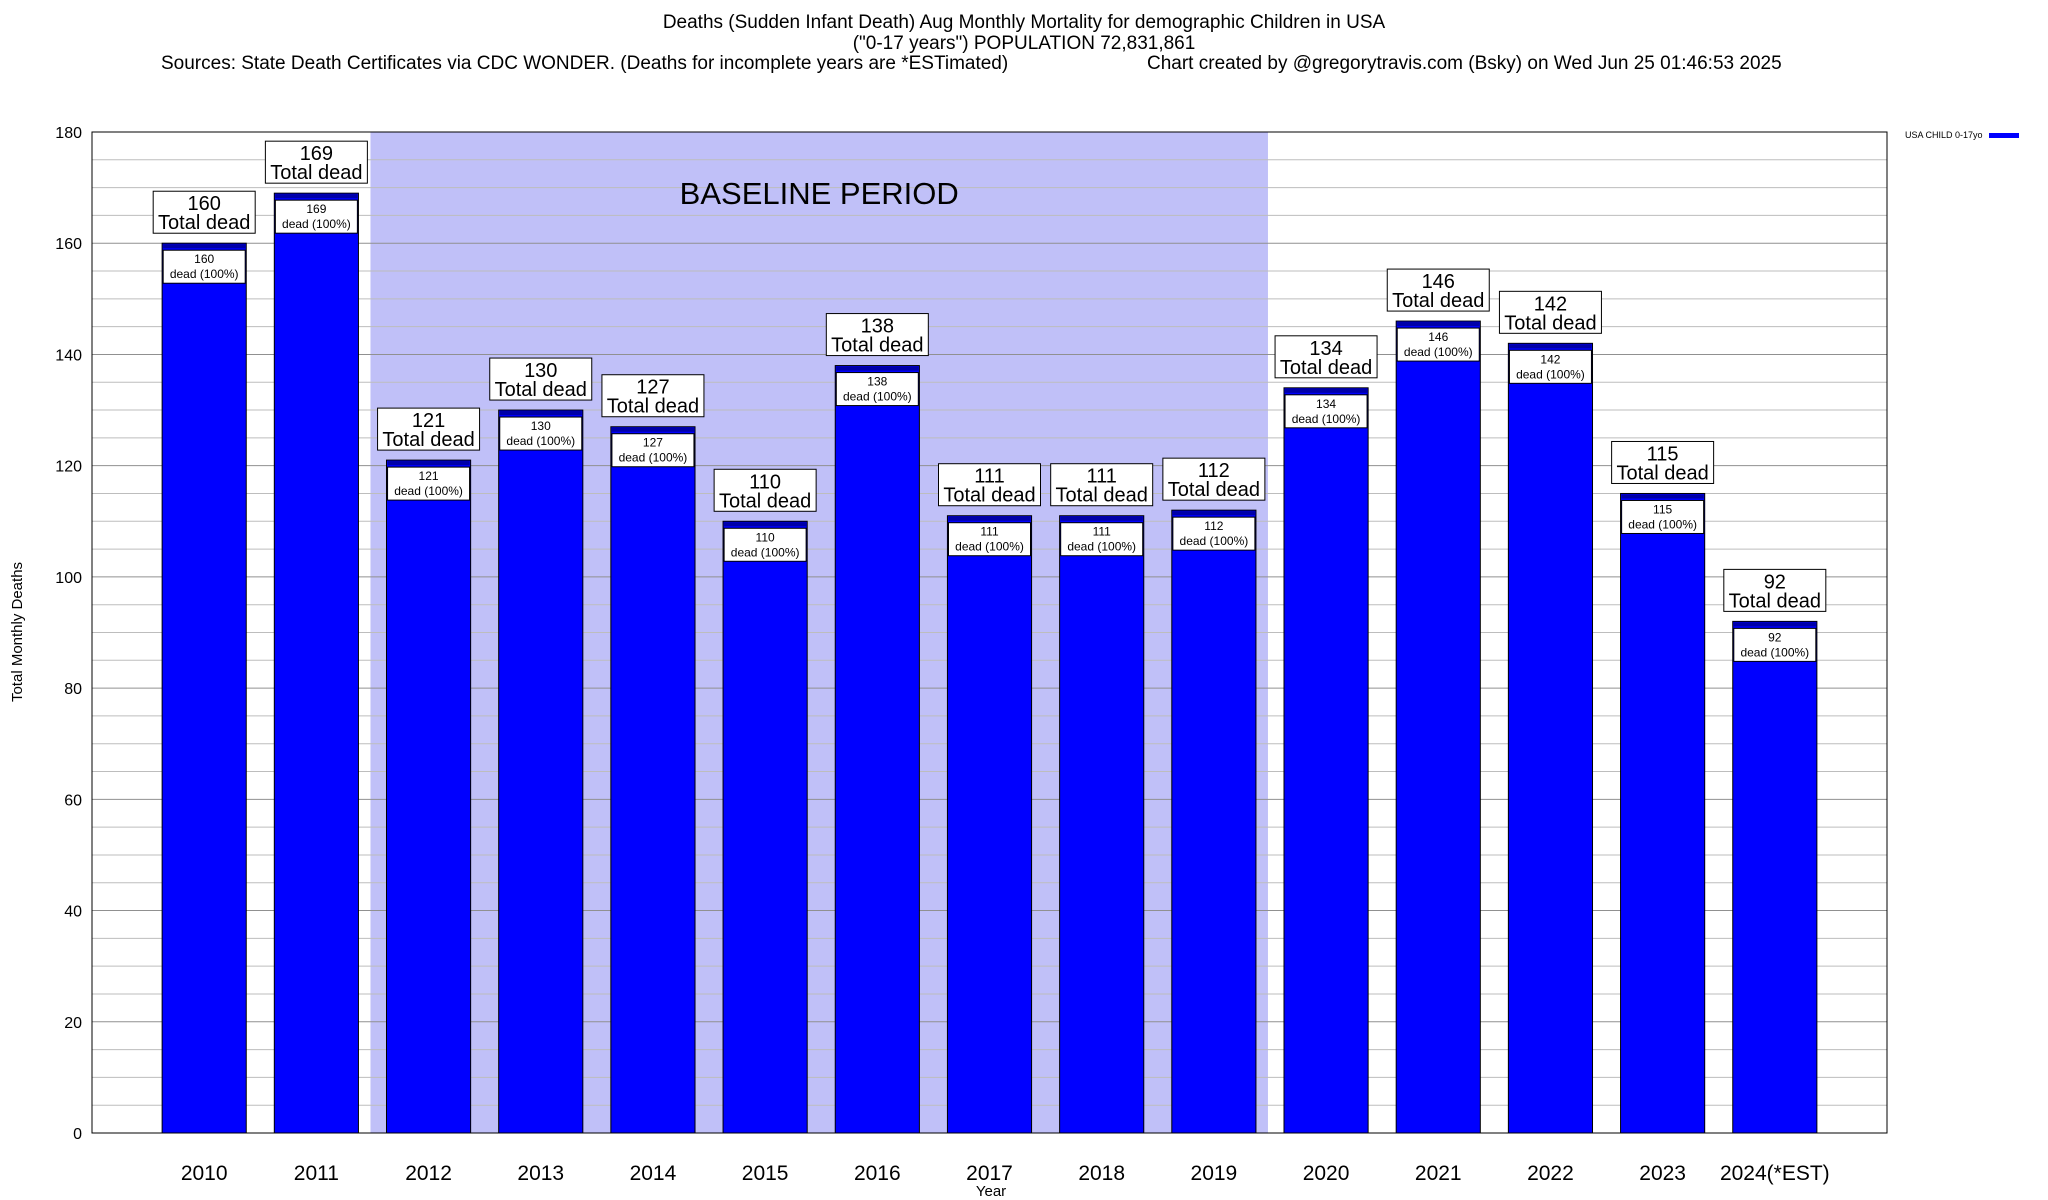 This screenshot has height=1200, width=2048. What do you see at coordinates (540, 371) in the screenshot?
I see `top-label-value: 130` at bounding box center [540, 371].